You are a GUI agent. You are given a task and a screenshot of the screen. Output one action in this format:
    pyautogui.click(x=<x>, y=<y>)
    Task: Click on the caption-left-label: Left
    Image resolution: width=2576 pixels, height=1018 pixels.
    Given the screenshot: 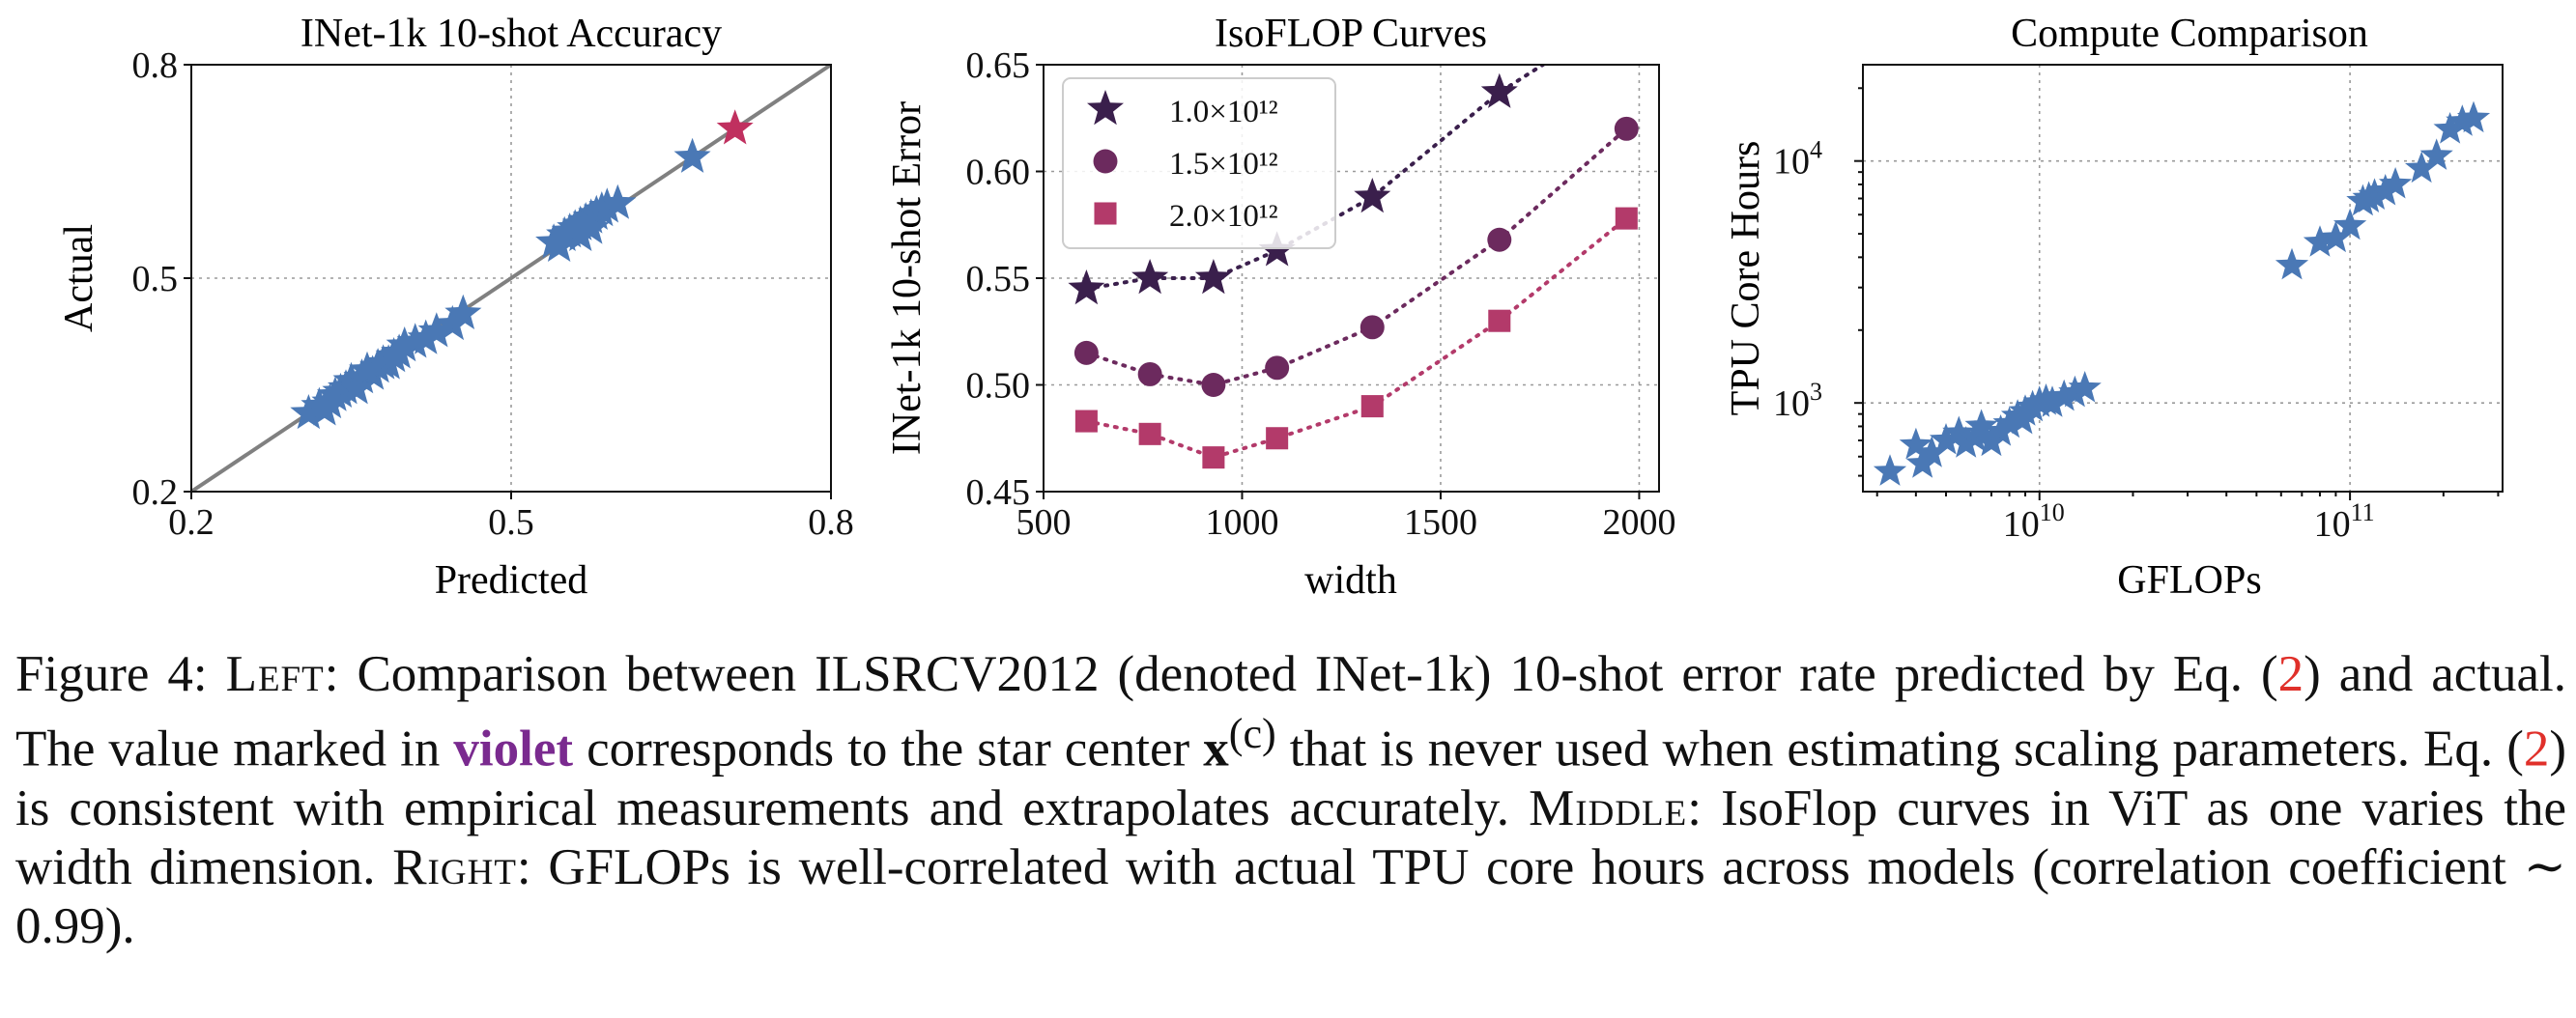 What is the action you would take?
    pyautogui.click(x=275, y=674)
    